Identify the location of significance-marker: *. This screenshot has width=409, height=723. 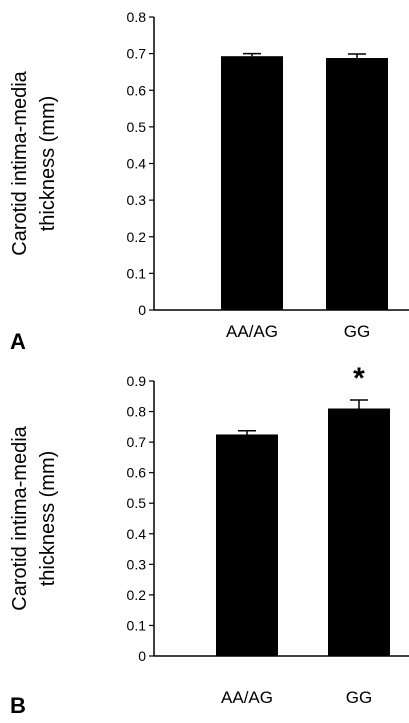
(359, 378).